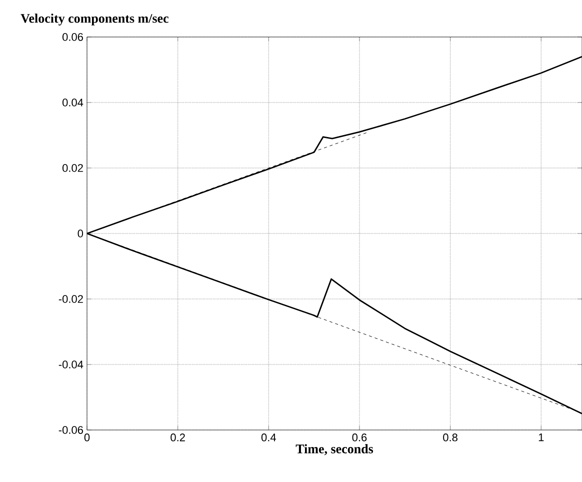 This screenshot has height=482, width=582. Describe the element at coordinates (87, 438) in the screenshot. I see `x-tick-label: 0` at that location.